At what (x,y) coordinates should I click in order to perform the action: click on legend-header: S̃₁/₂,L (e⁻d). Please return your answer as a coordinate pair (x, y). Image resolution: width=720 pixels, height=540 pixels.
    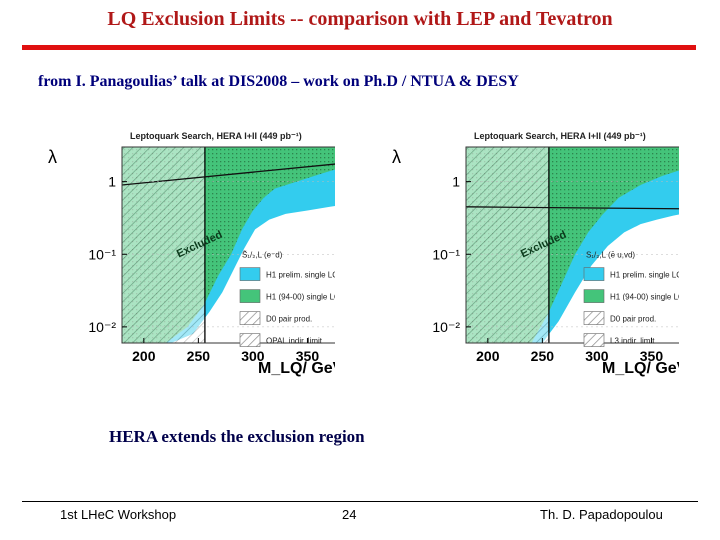
    Looking at the image, I should click on (262, 255).